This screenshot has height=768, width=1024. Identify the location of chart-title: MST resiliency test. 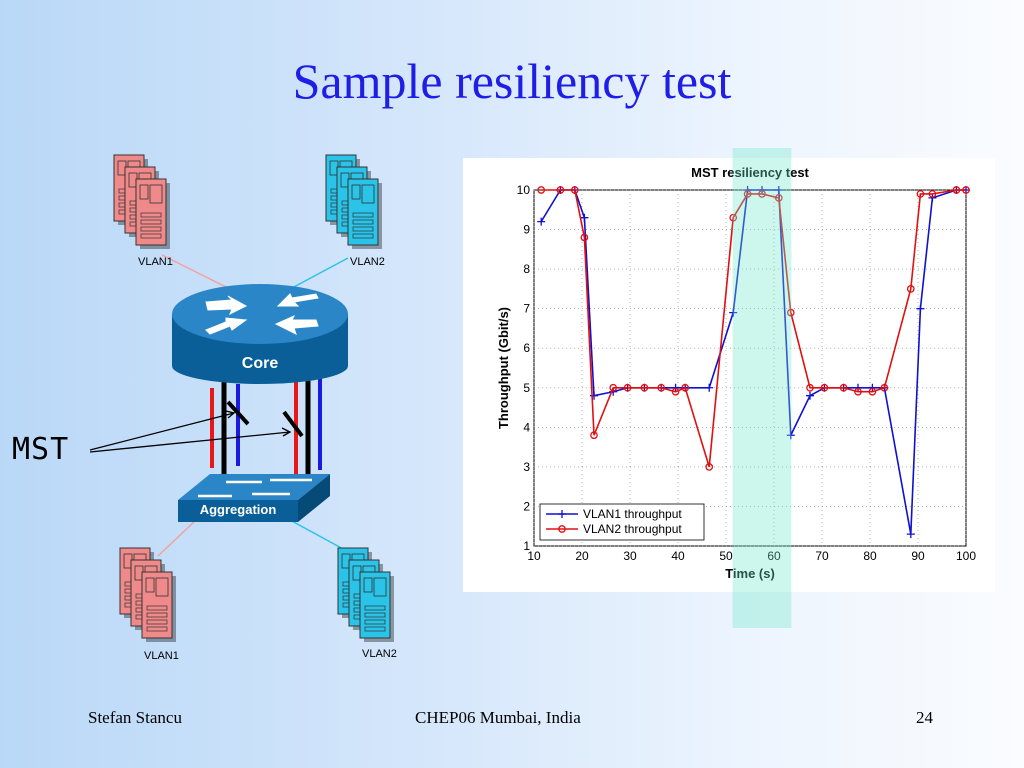
(750, 172).